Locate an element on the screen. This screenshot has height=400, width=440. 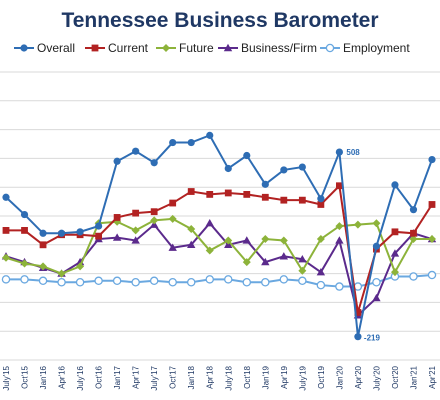
x-tick-label: Jan'18 is located at coordinates (191, 377).